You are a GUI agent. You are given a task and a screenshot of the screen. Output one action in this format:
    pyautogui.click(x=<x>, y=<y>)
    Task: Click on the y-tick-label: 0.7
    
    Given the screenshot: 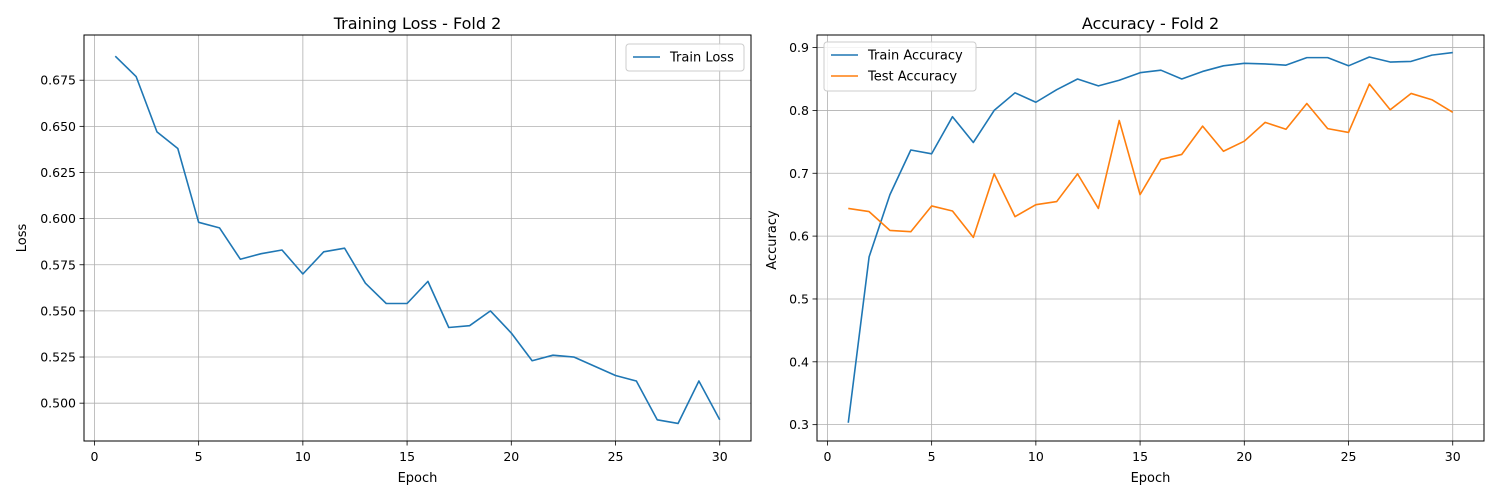 What is the action you would take?
    pyautogui.click(x=799, y=173)
    